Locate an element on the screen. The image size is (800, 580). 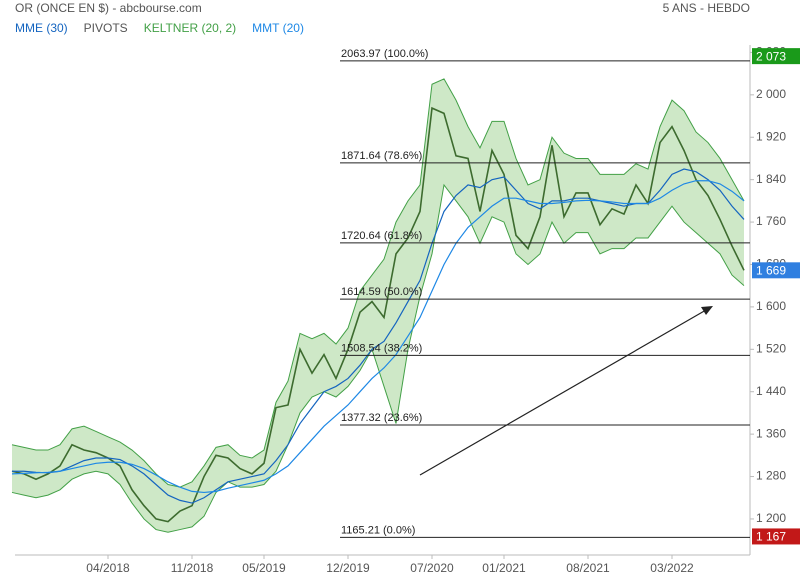
pivot-label: 1508.54 (38.2%) is located at coordinates (381, 348).